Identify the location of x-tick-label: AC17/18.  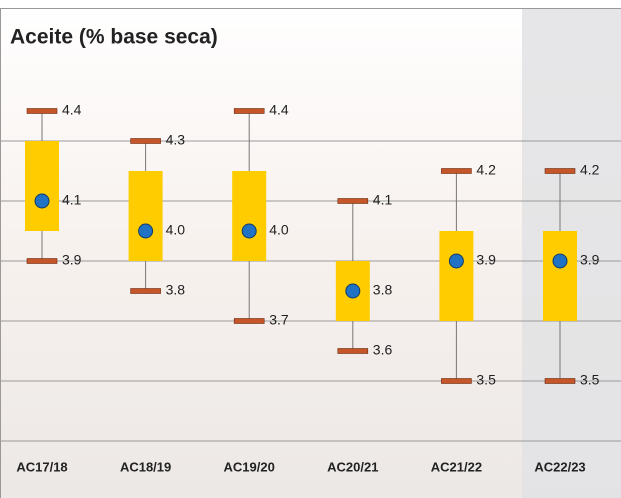
(41, 466).